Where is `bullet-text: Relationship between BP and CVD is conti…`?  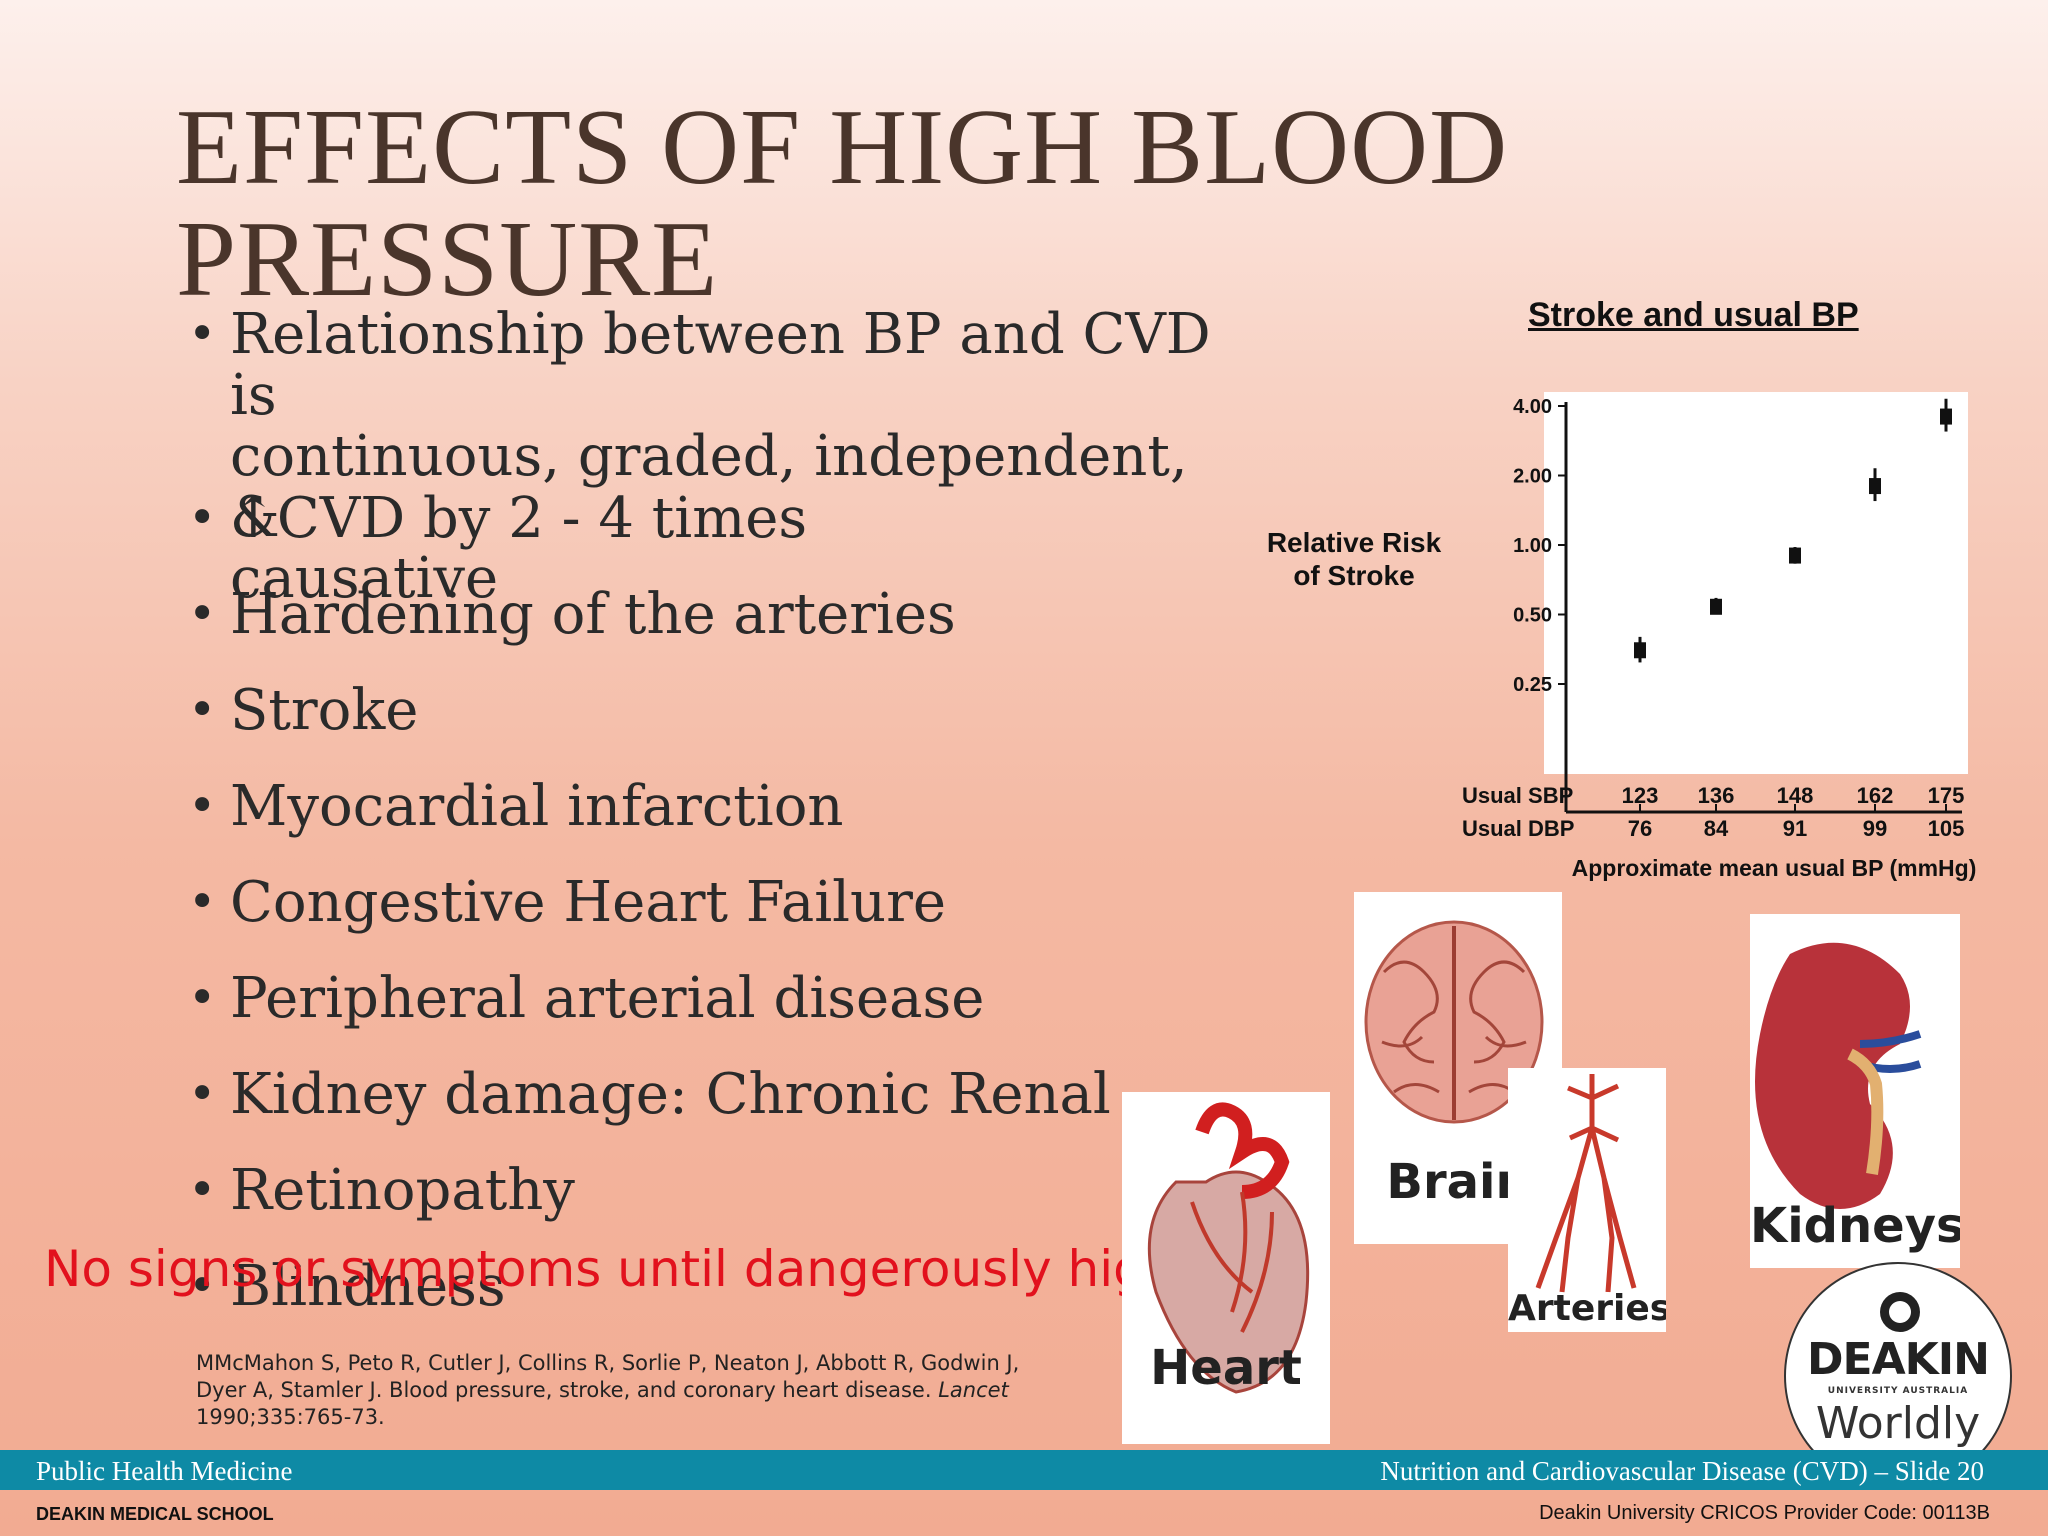 bullet-text: Relationship between BP and CVD is conti… is located at coordinates (720, 456).